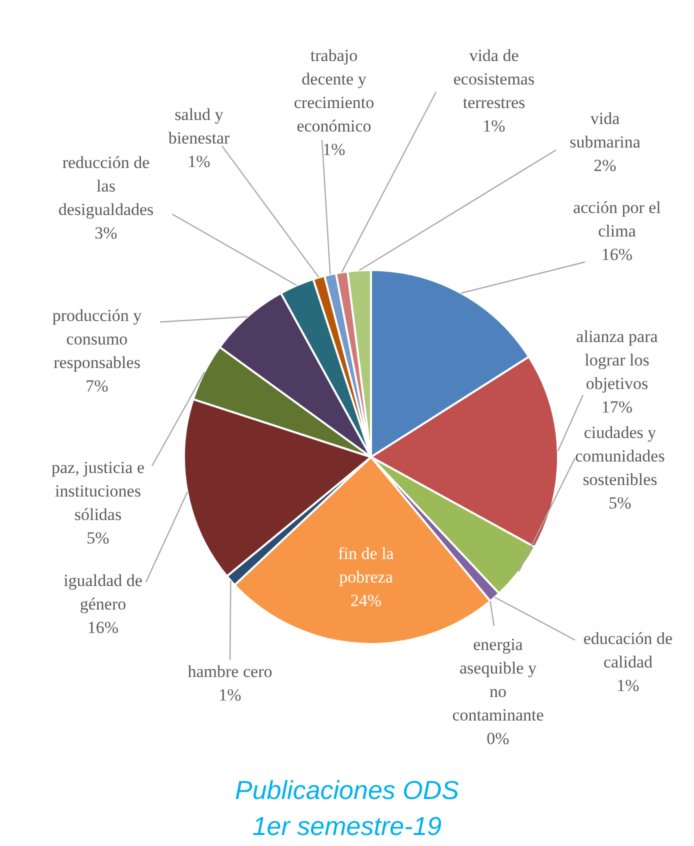 The image size is (694, 846). Describe the element at coordinates (605, 130) in the screenshot. I see `slice-label: vida submarina` at that location.